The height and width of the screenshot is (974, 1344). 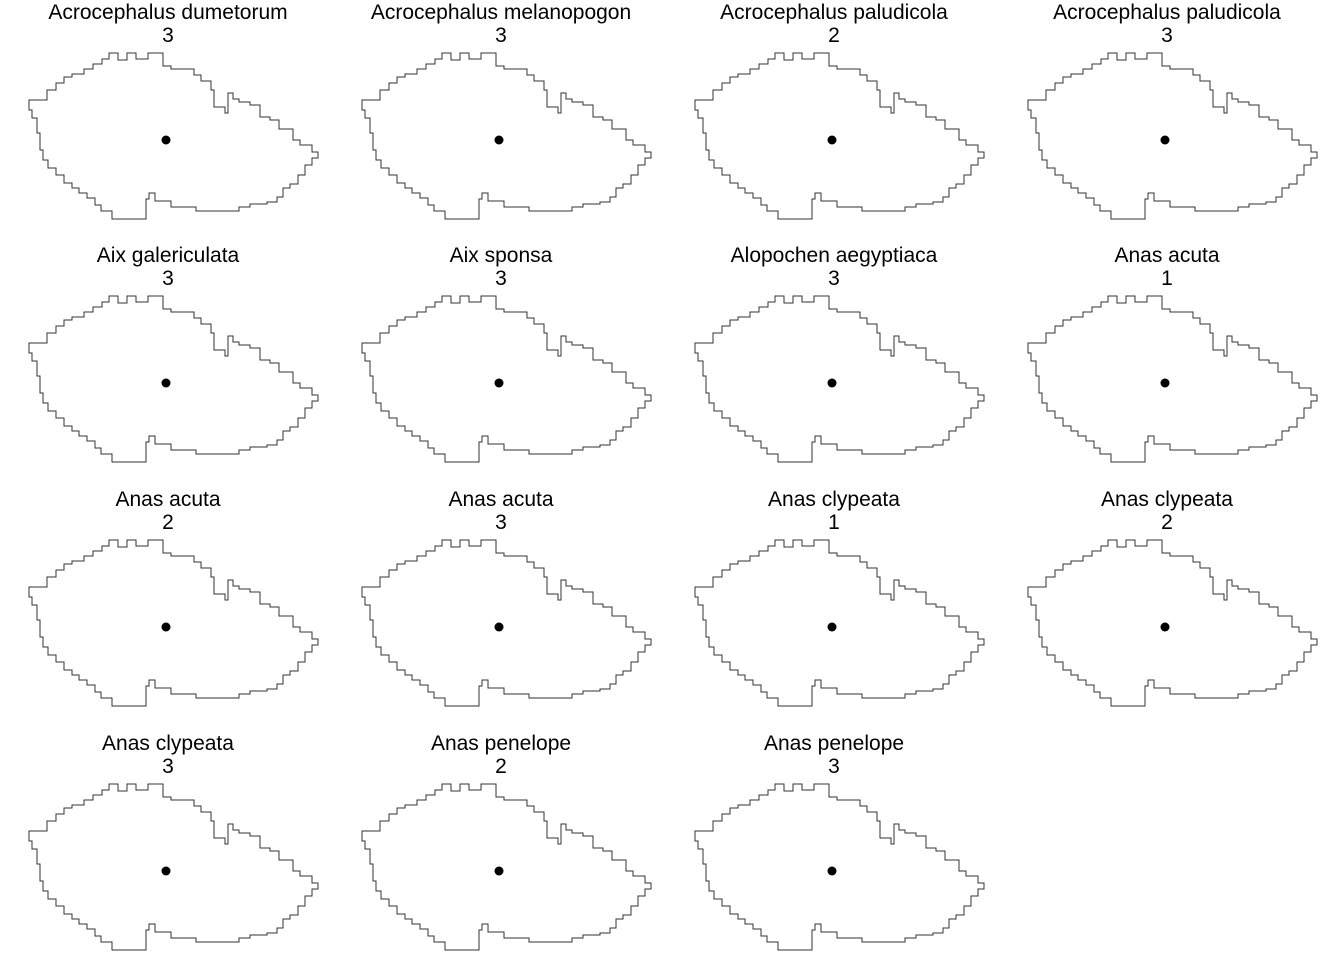 I want to click on map-panel: Acrocephalus paludicola 3, so click(x=1167, y=121).